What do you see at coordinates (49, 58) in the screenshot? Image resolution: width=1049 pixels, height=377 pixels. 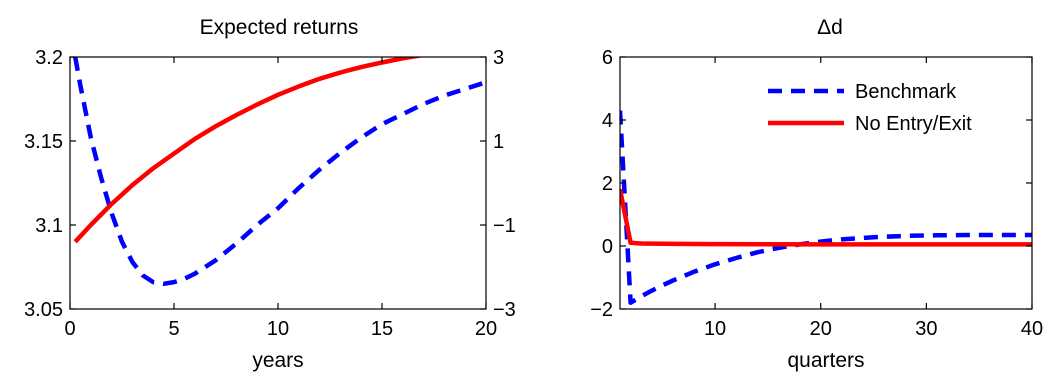 I see `left-ytick-label: 3.2` at bounding box center [49, 58].